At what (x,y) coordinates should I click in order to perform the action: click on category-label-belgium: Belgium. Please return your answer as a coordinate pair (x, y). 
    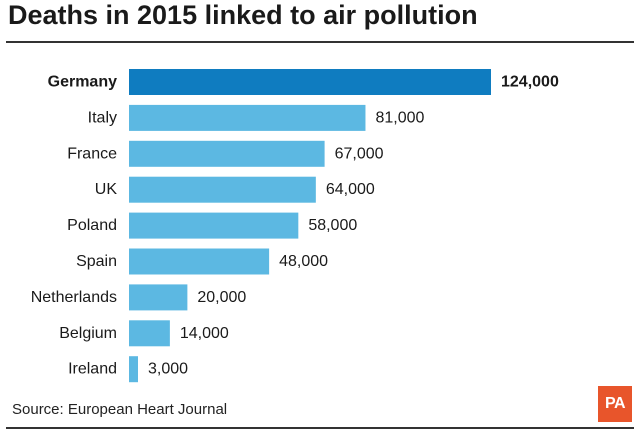
    Looking at the image, I should click on (88, 333).